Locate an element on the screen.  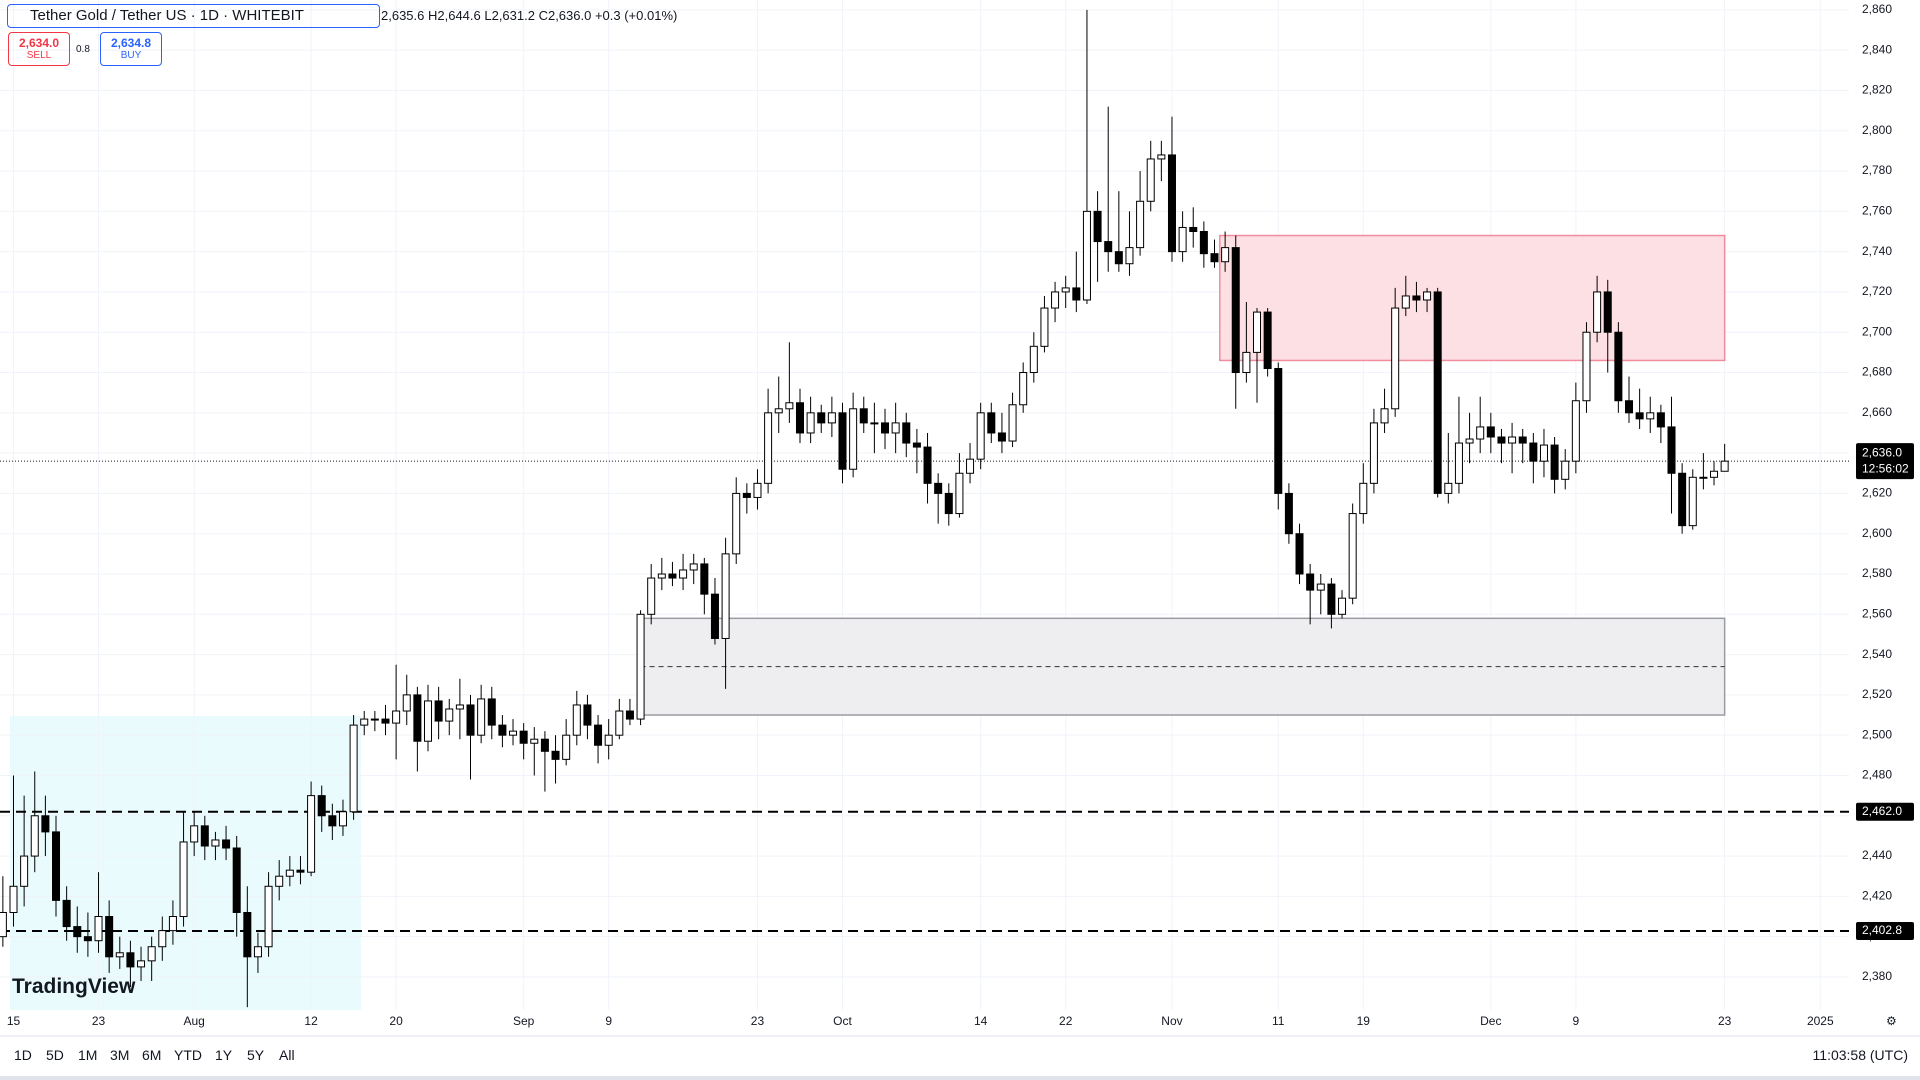
y-tick-label: 2,760 is located at coordinates (1877, 211).